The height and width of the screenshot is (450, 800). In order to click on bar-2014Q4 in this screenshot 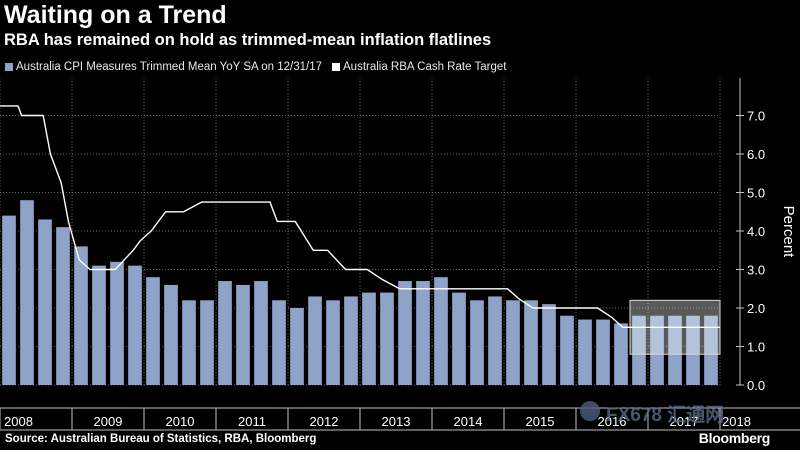, I will do `click(495, 340)`.